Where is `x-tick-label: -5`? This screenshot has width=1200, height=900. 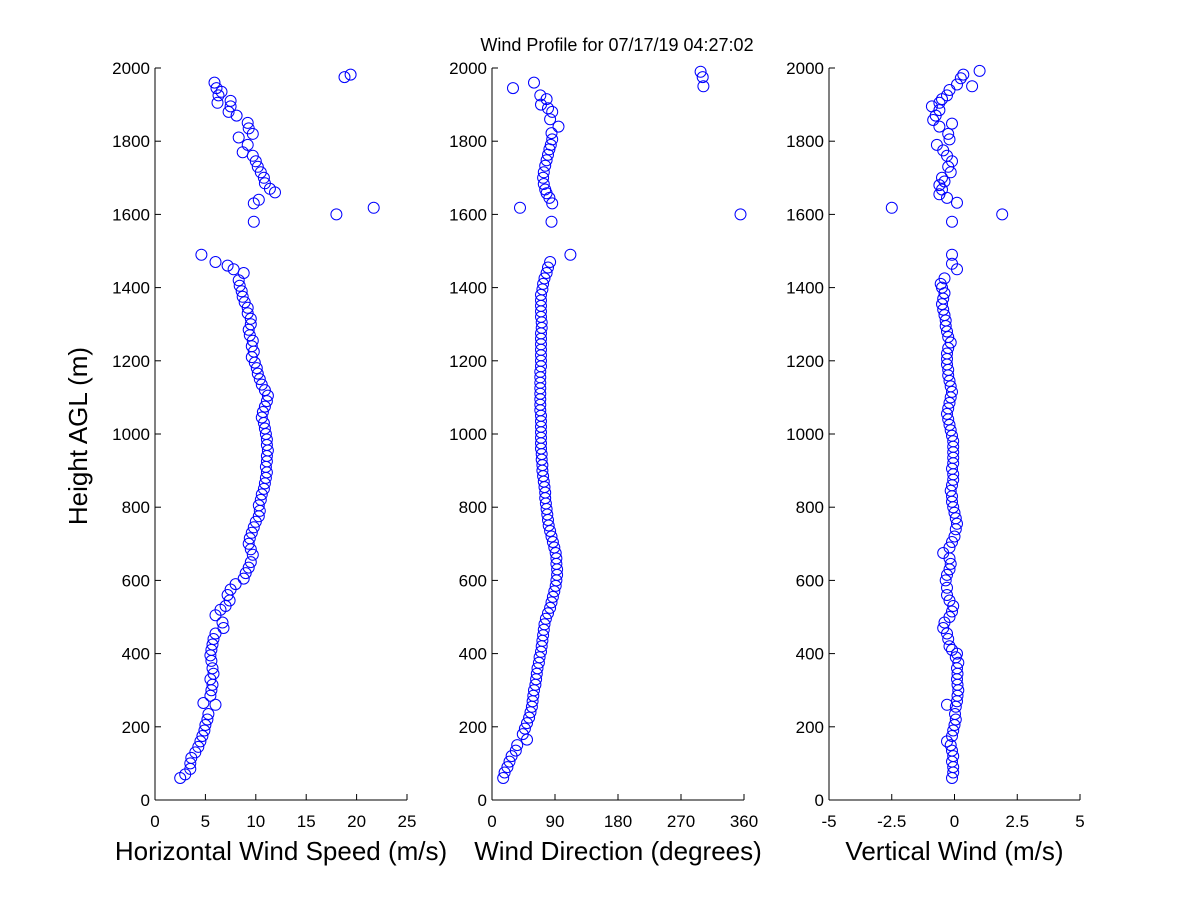 x-tick-label: -5 is located at coordinates (828, 821).